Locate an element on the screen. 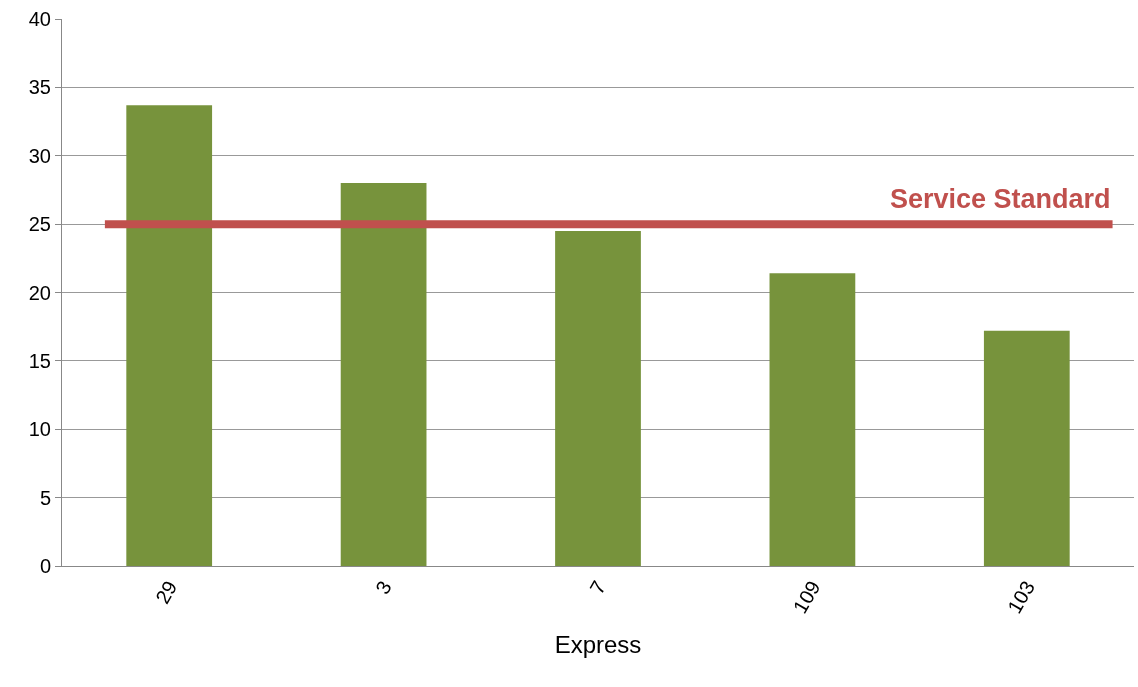  x-tick-label: 10³ is located at coordinates (1021, 597).